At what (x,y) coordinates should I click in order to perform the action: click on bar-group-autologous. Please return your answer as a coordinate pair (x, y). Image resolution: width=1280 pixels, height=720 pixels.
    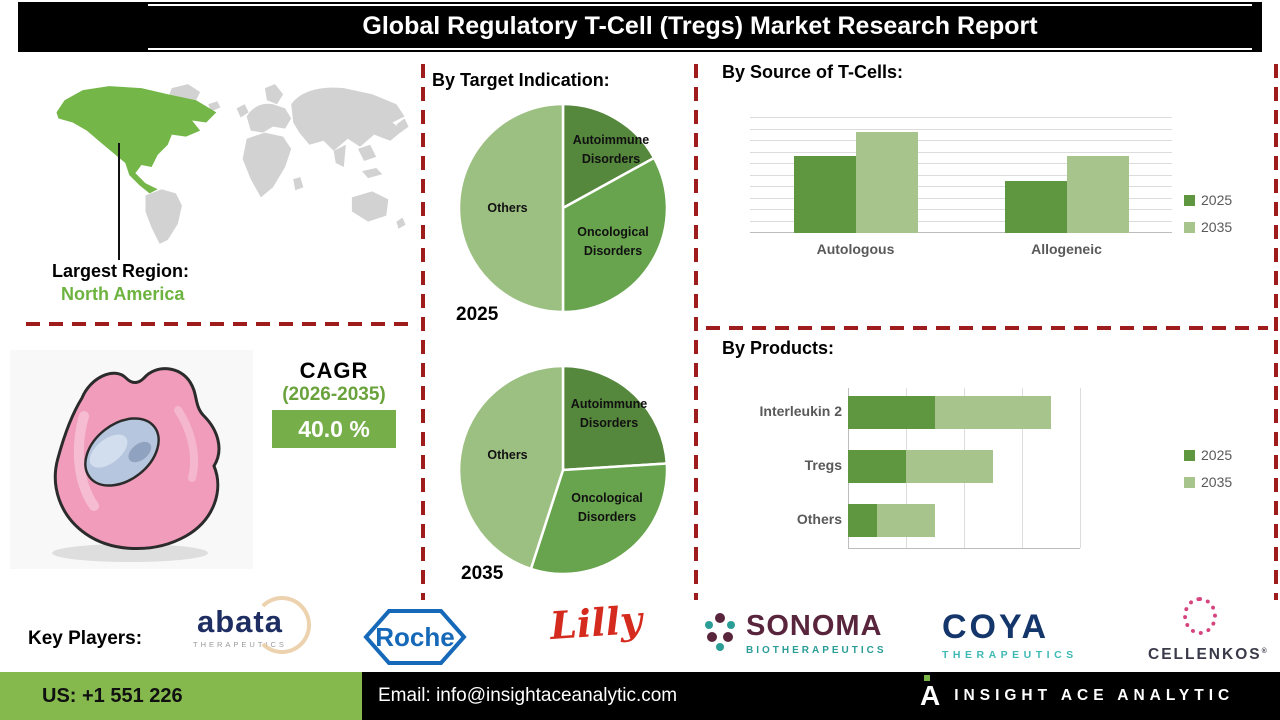
    Looking at the image, I should click on (855, 175).